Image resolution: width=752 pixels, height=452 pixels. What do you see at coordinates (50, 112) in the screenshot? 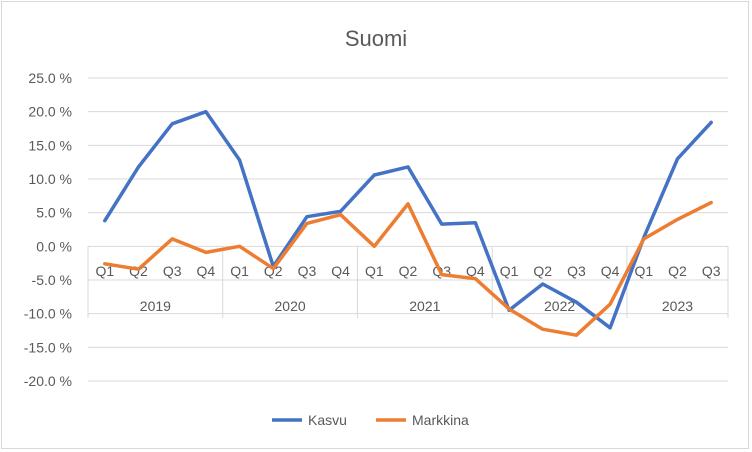
I see `y-tick-label: 20.0 %` at bounding box center [50, 112].